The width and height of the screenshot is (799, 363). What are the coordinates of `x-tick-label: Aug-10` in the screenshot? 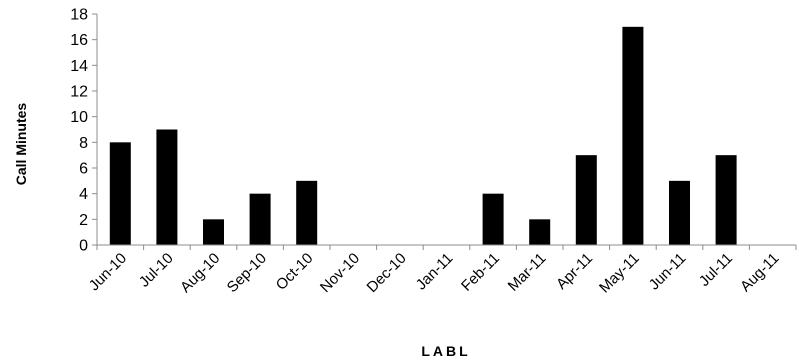 It's located at (200, 273).